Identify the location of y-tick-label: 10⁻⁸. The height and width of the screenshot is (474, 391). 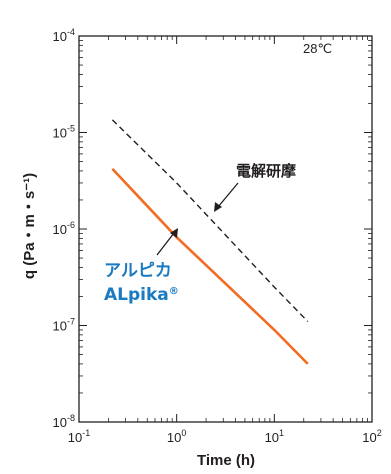
(64, 421).